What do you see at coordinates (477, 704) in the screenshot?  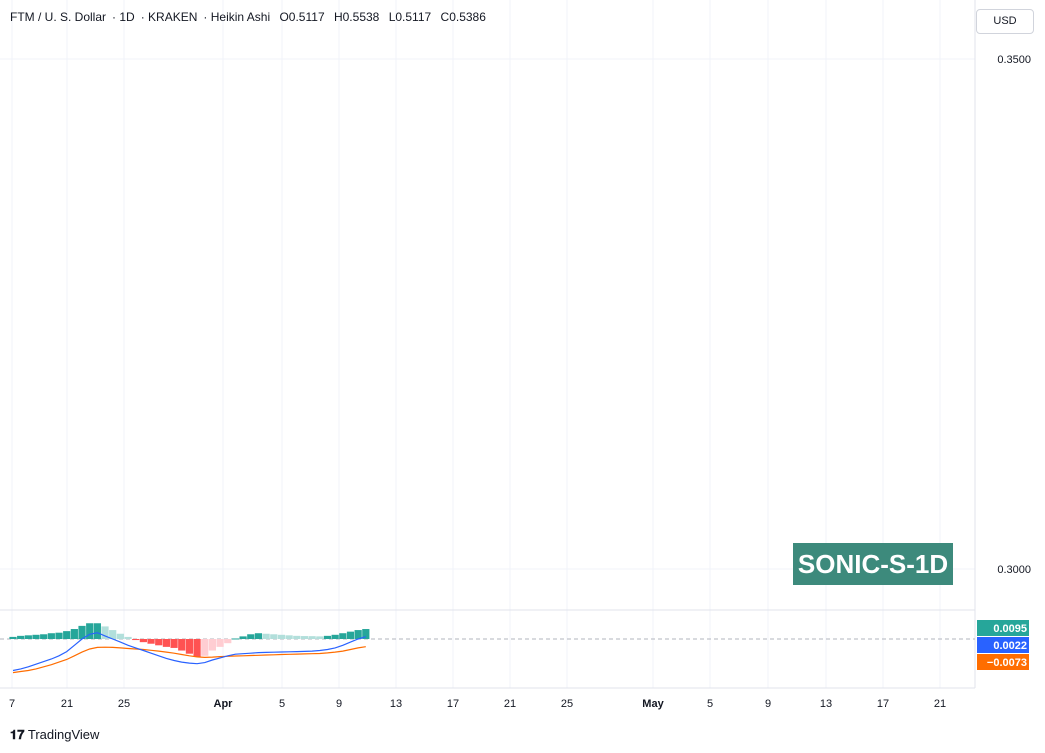 I see `time-axis: 7 21 25 Apr 5 9 13 17 21 25 May 5 9 13 17 21` at bounding box center [477, 704].